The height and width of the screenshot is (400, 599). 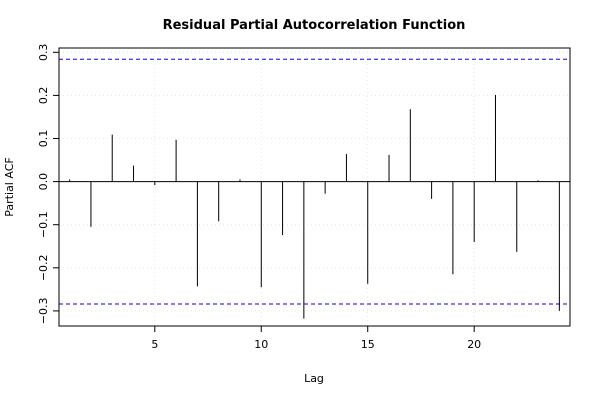 What do you see at coordinates (43, 267) in the screenshot?
I see `y-tick-label-1: −0.2` at bounding box center [43, 267].